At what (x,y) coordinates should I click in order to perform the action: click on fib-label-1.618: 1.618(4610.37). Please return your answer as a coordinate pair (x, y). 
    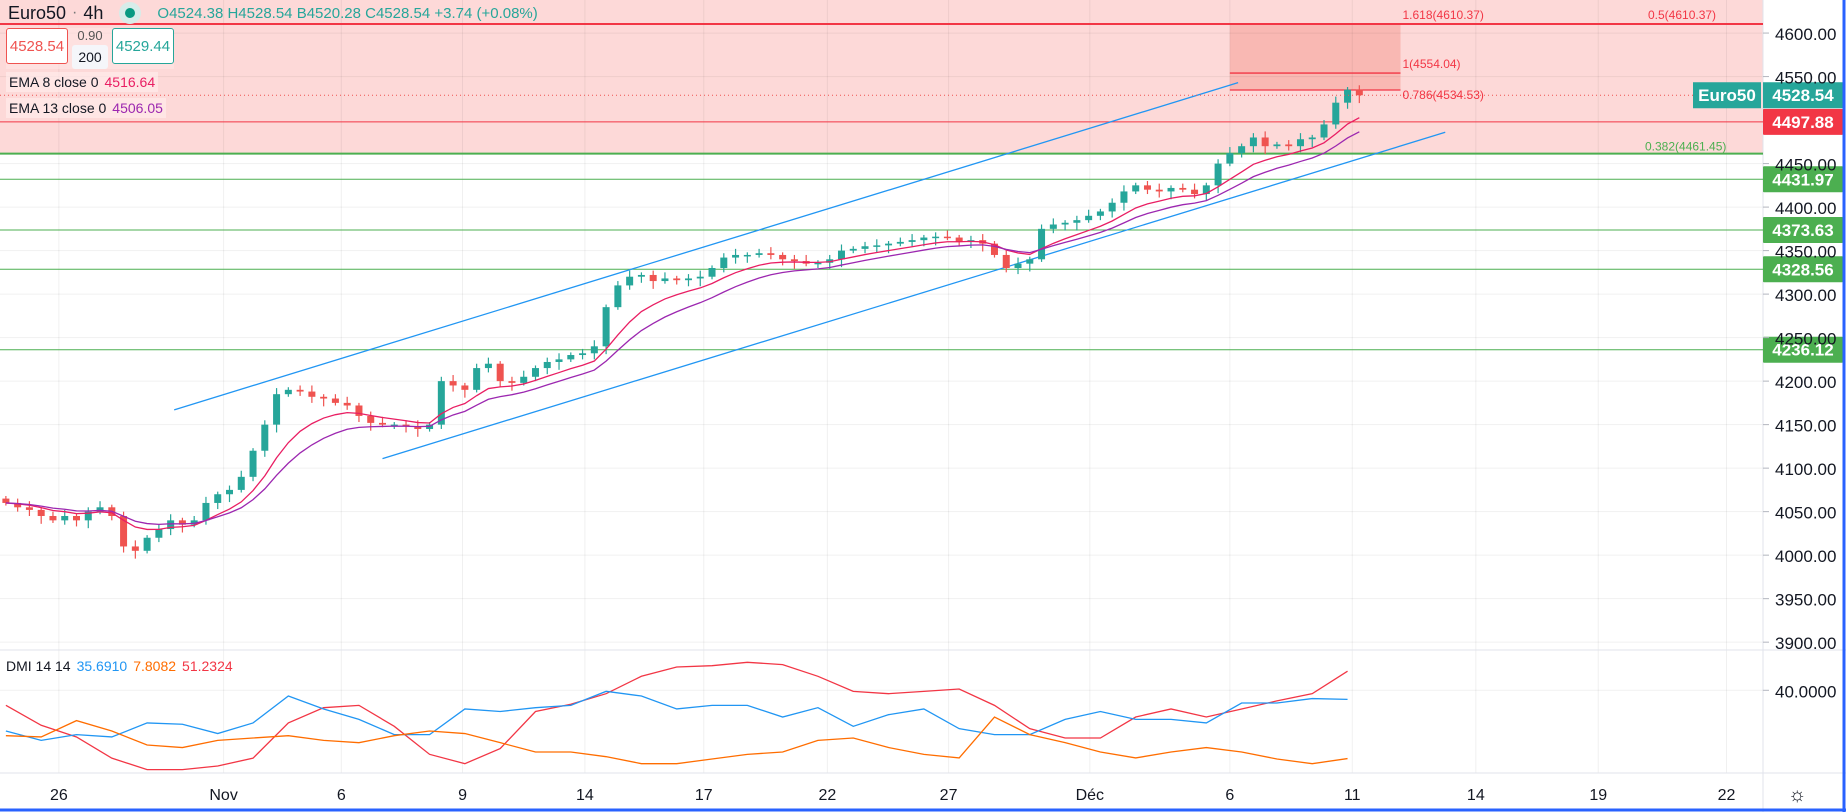
    Looking at the image, I should click on (1443, 15).